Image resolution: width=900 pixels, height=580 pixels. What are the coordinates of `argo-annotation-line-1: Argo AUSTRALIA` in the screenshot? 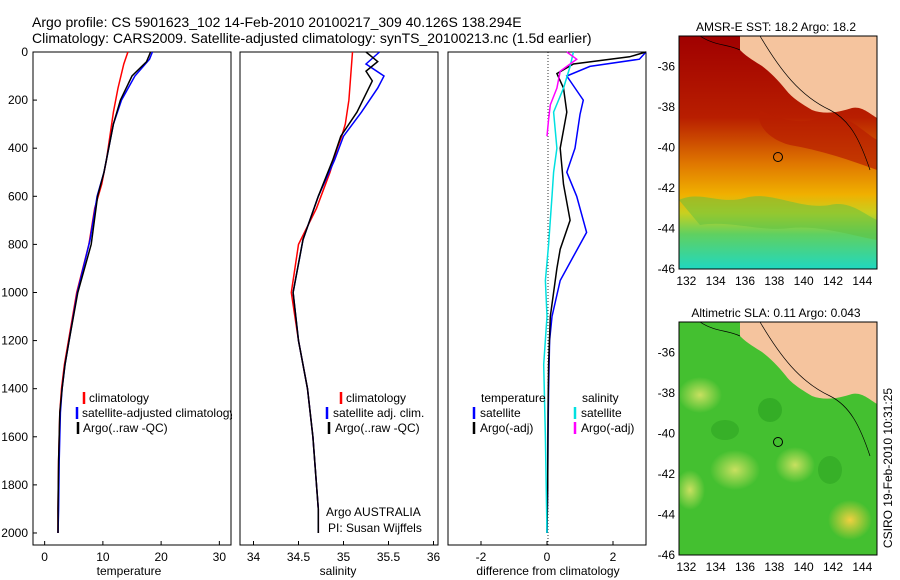 It's located at (373, 512).